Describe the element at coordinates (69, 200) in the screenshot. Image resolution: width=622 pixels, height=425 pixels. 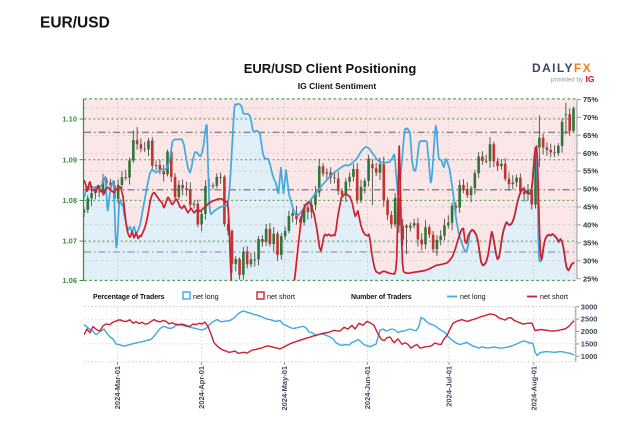
I see `svg-text: 1.08` at that location.